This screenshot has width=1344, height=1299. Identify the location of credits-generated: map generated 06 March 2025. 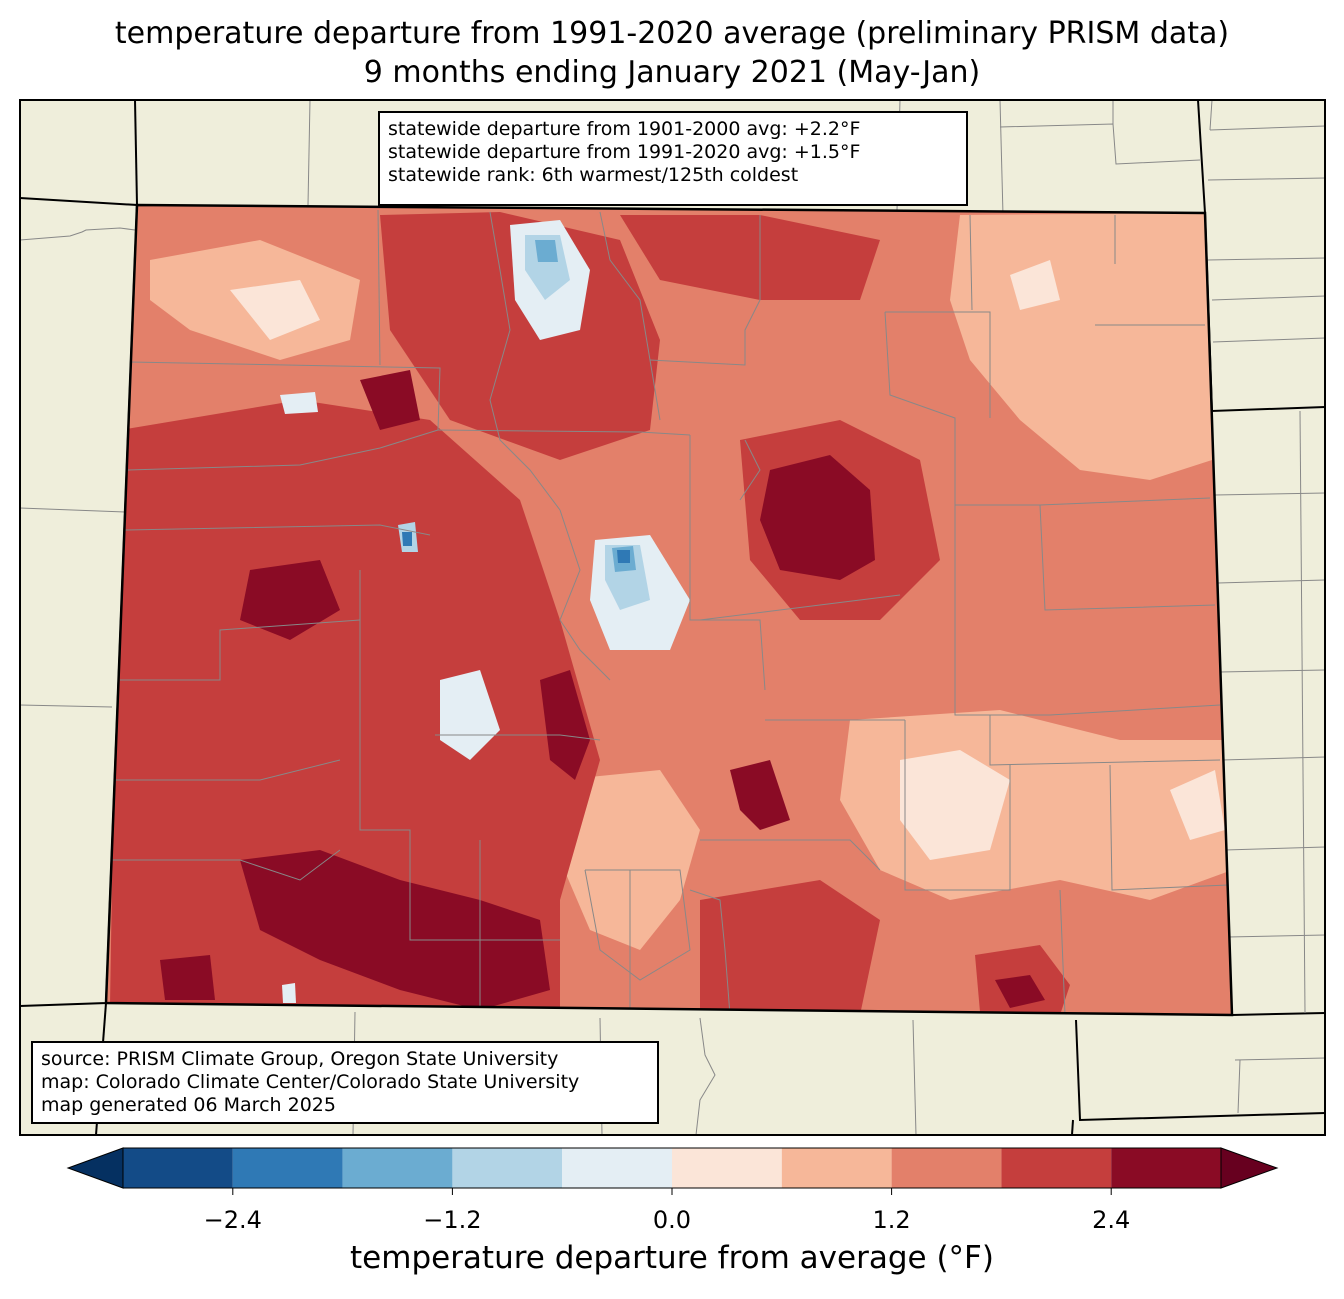
(188, 1105).